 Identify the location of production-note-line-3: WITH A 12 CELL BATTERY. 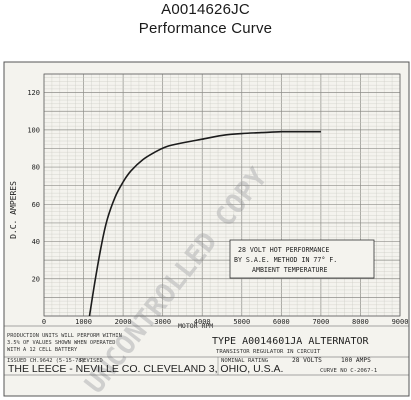
(42, 350).